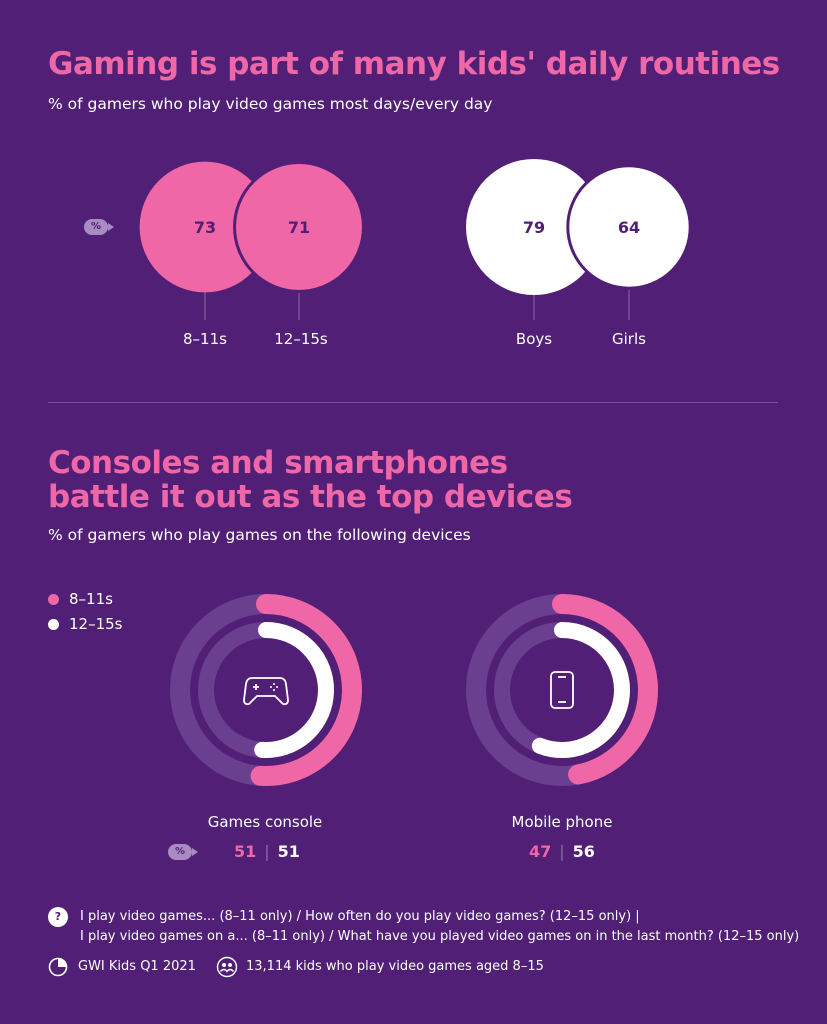 Image resolution: width=827 pixels, height=1024 pixels. What do you see at coordinates (310, 497) in the screenshot?
I see `section2-title-line2: battle it out as the top devices` at bounding box center [310, 497].